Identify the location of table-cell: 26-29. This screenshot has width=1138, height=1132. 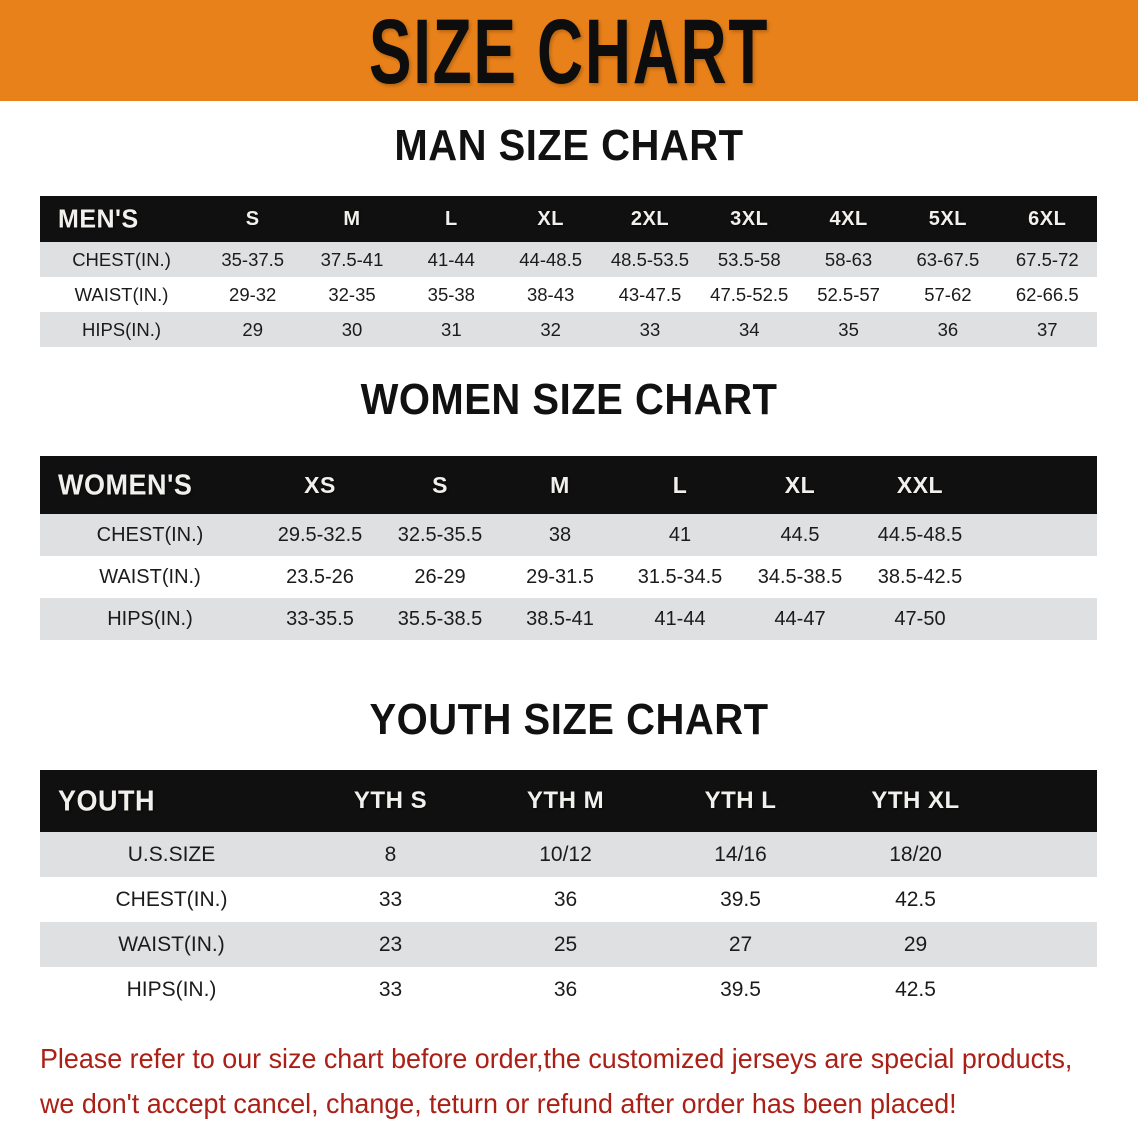
(440, 576).